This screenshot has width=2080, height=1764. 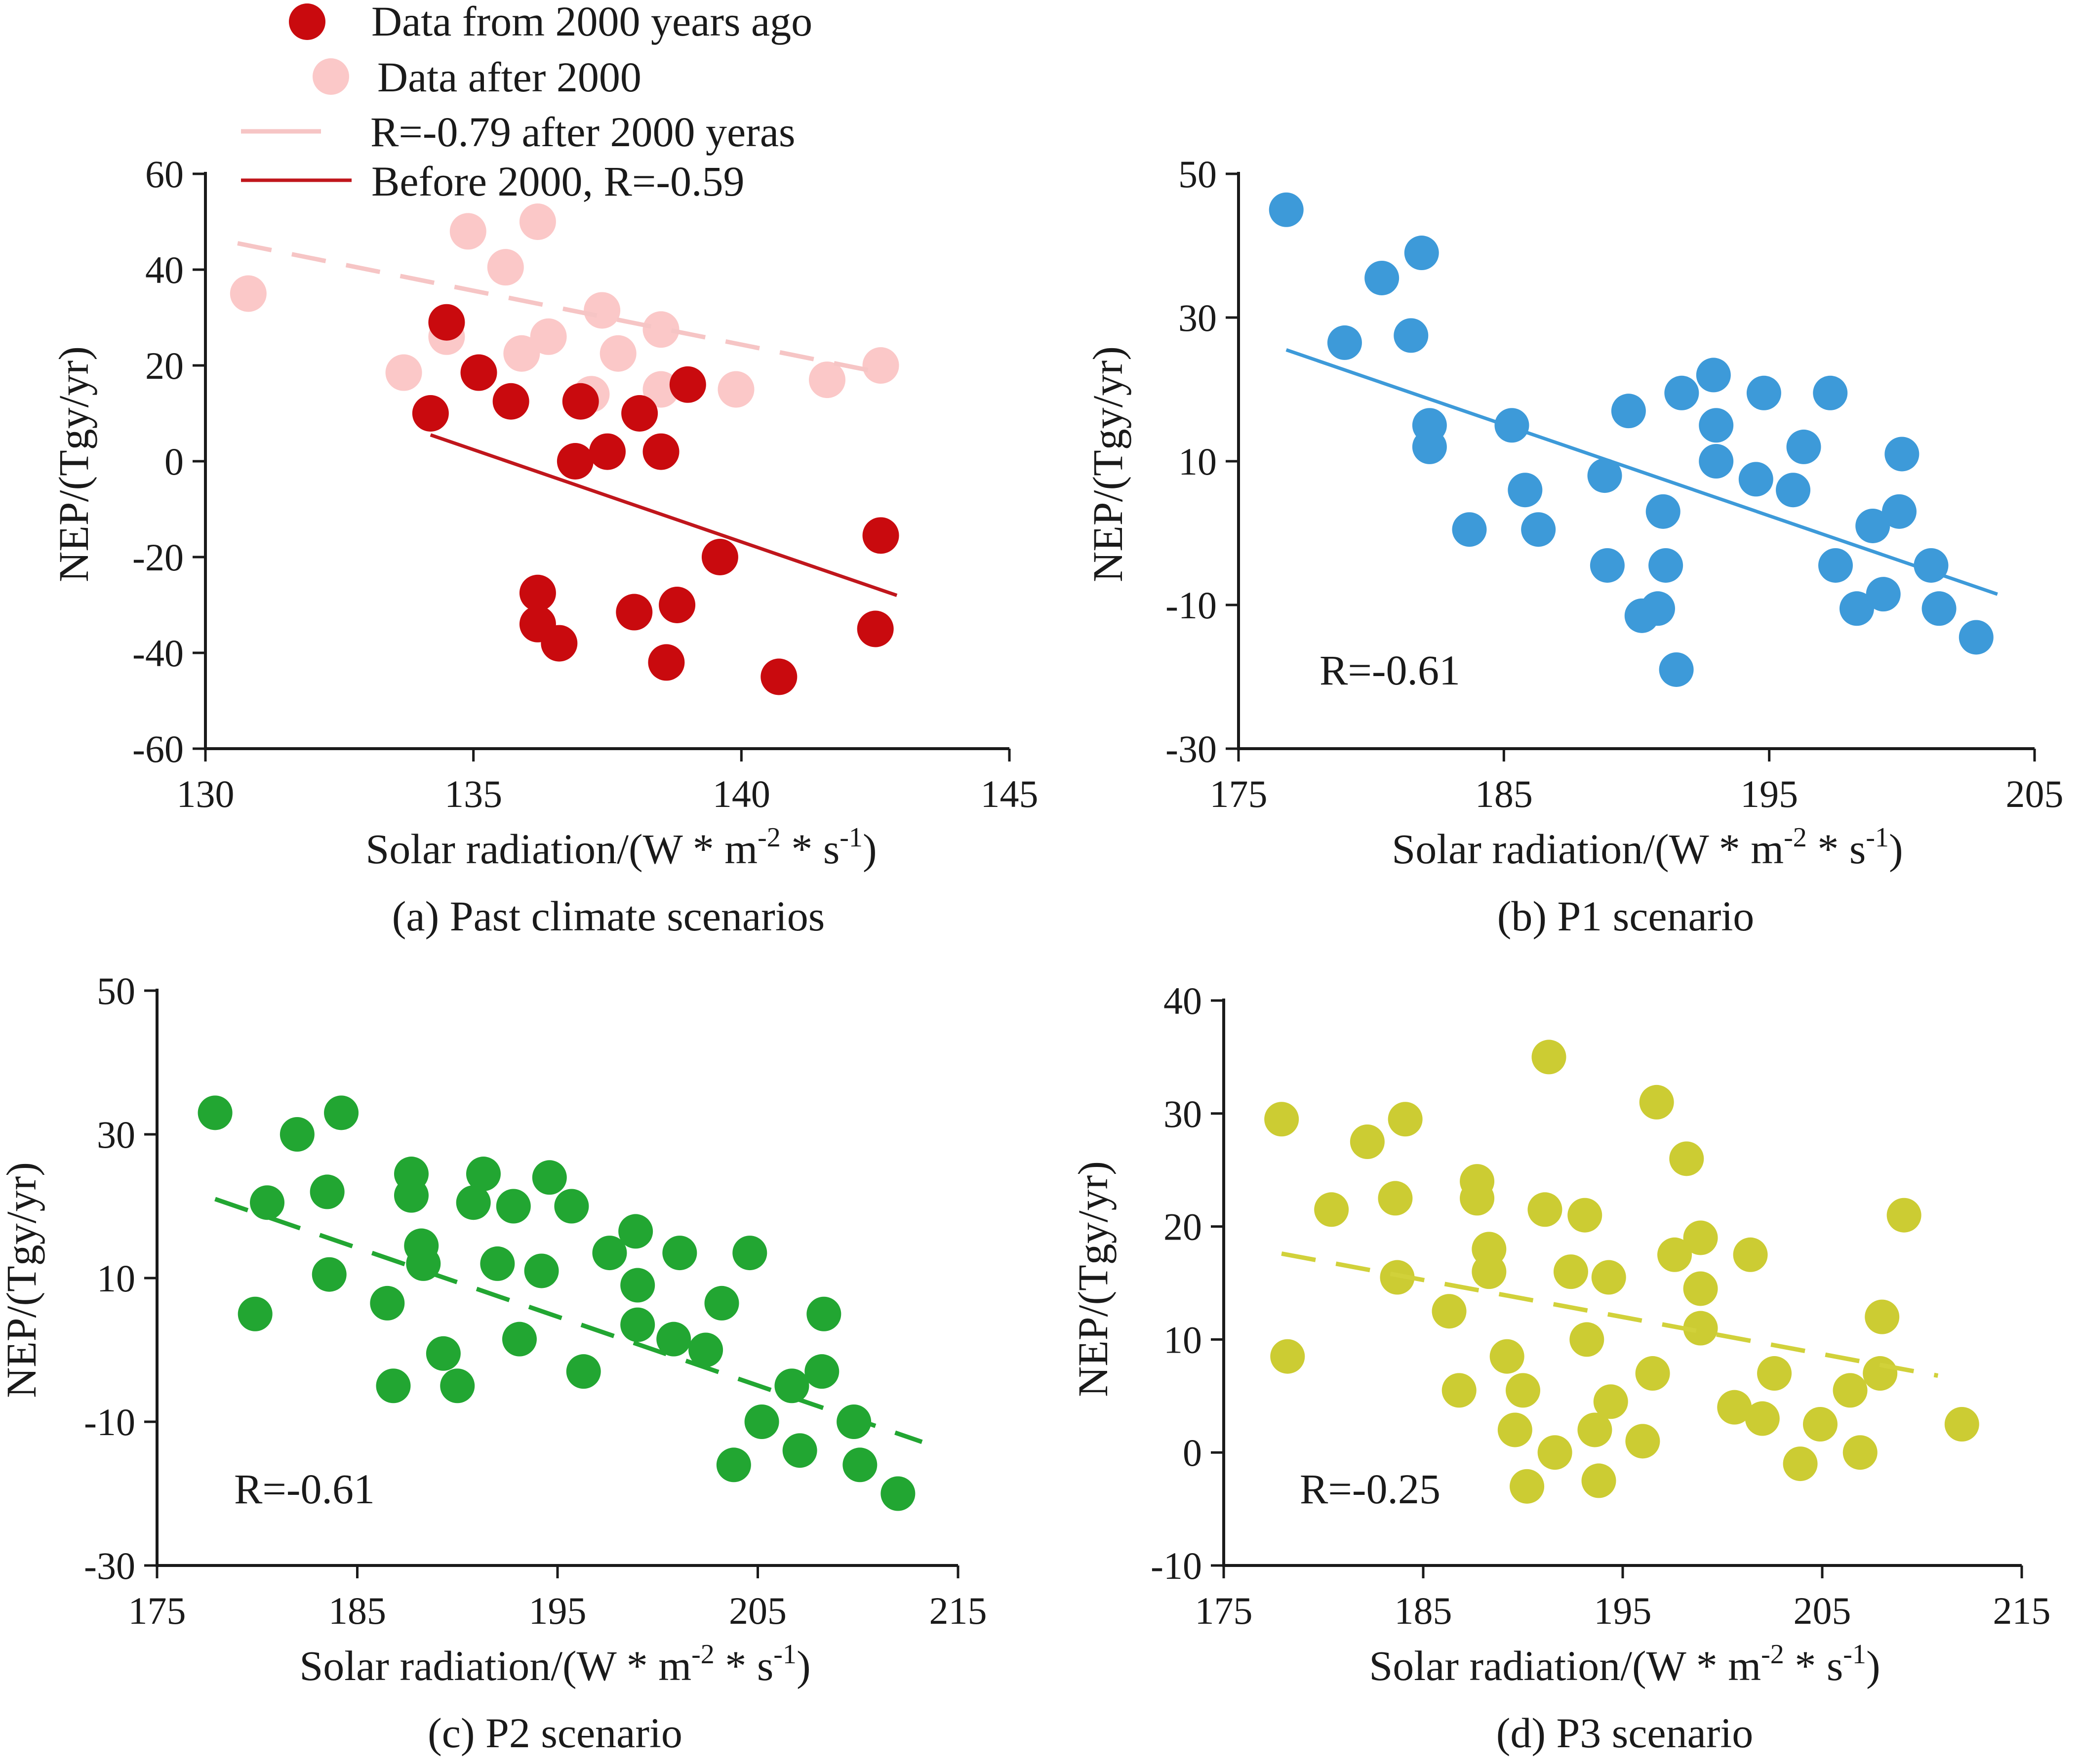 What do you see at coordinates (557, 181) in the screenshot?
I see `legend-label-before-2000-fit: Before 2000, R=-0.59` at bounding box center [557, 181].